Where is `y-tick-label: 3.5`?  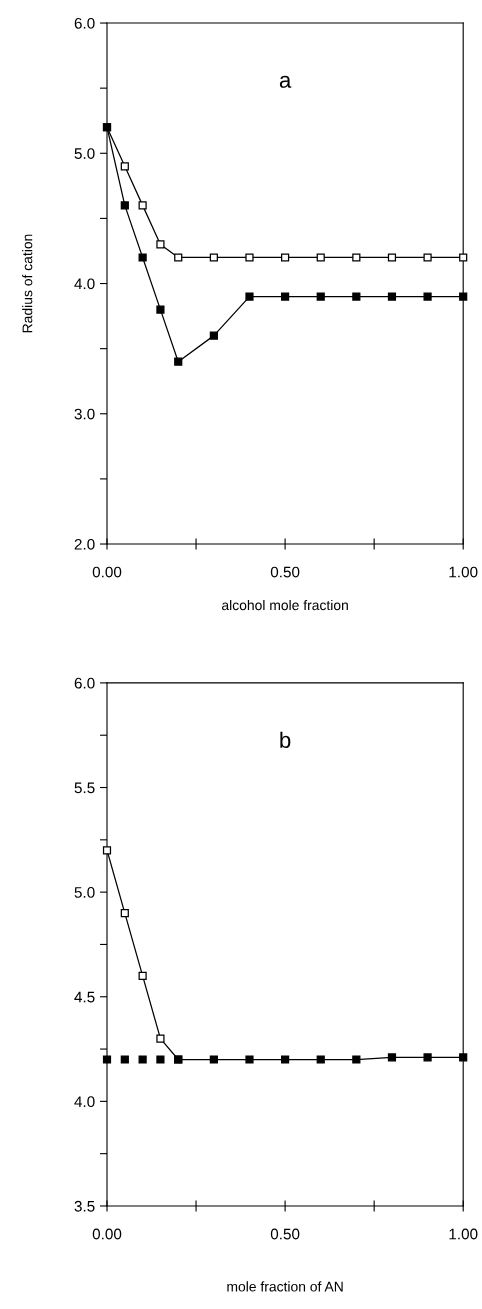 y-tick-label: 3.5 is located at coordinates (84, 1206).